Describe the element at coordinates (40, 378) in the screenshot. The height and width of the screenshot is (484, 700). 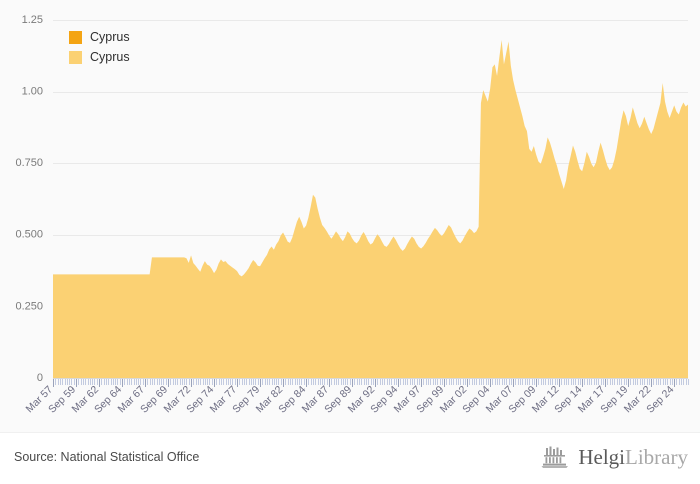
I see `y-axis-tick-label: 0` at that location.